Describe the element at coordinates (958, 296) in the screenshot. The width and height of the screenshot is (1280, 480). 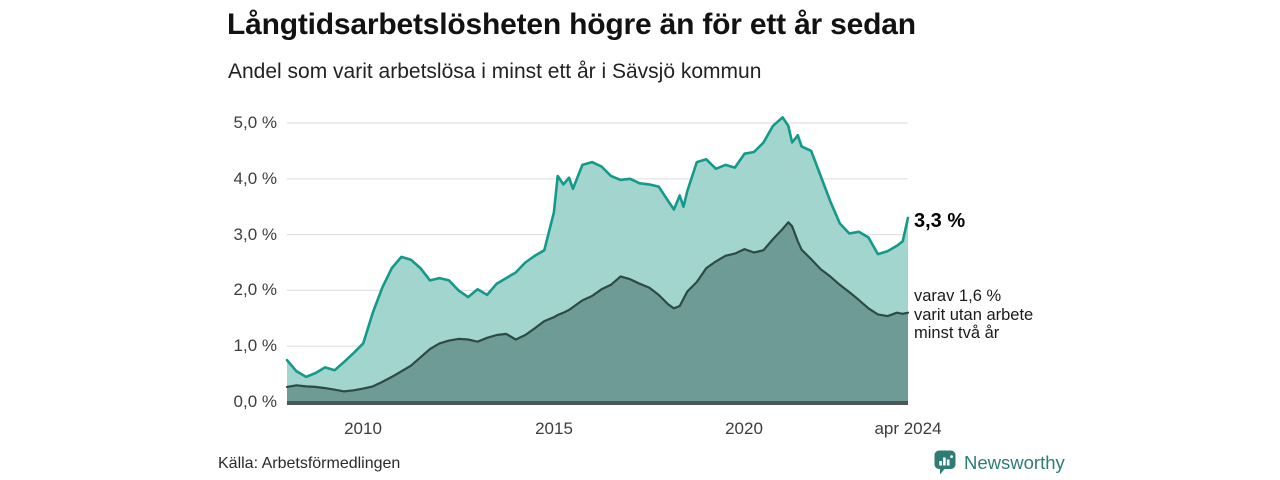
I see `secondary-annotation-line: varav 1,6 %` at that location.